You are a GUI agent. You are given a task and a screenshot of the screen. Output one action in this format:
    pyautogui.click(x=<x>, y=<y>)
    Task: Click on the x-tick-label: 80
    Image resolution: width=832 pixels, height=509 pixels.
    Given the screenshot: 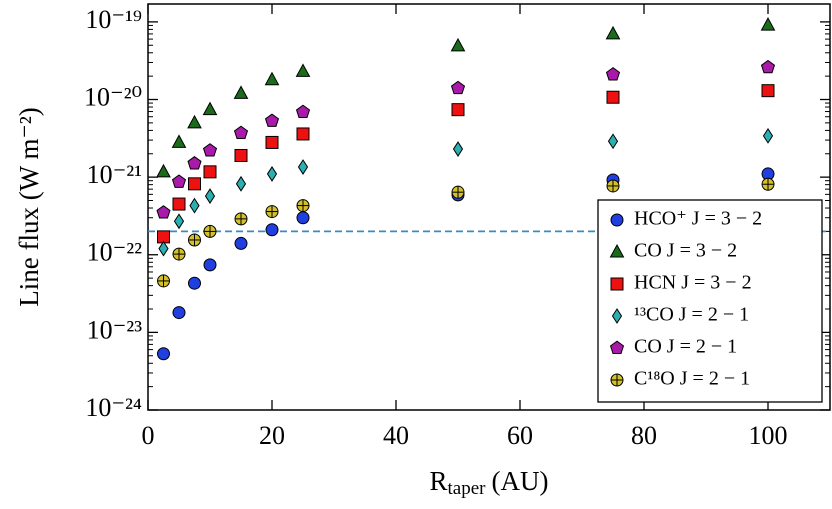 What is the action you would take?
    pyautogui.click(x=644, y=435)
    